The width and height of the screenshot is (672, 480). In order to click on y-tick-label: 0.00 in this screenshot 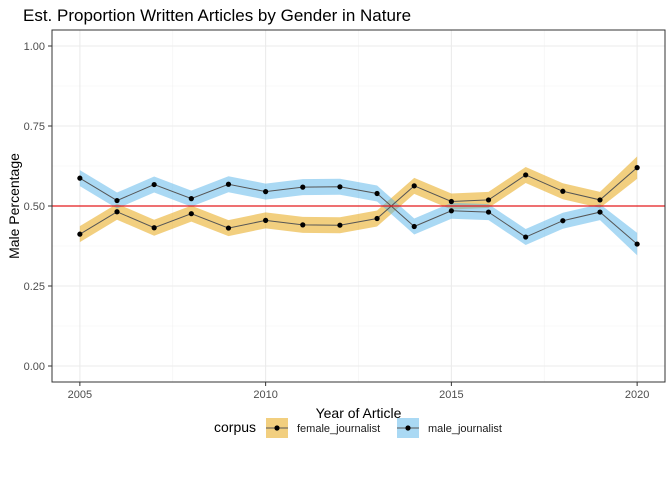, I will do `click(34, 367)`.